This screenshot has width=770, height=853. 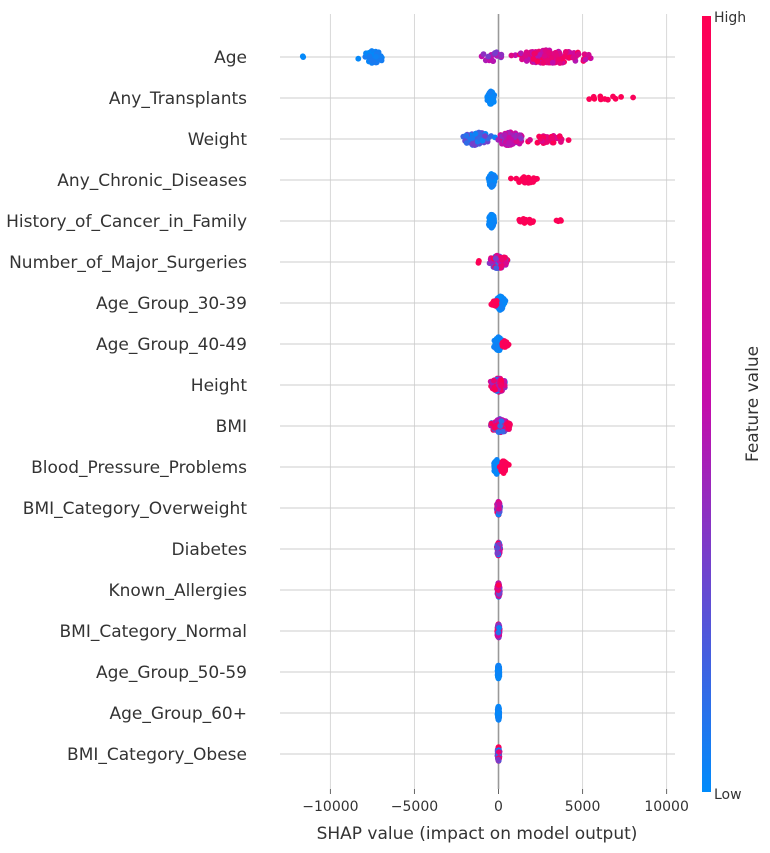 I want to click on x-axis: −10000 −5000 0 5000 10000, so click(x=495, y=802).